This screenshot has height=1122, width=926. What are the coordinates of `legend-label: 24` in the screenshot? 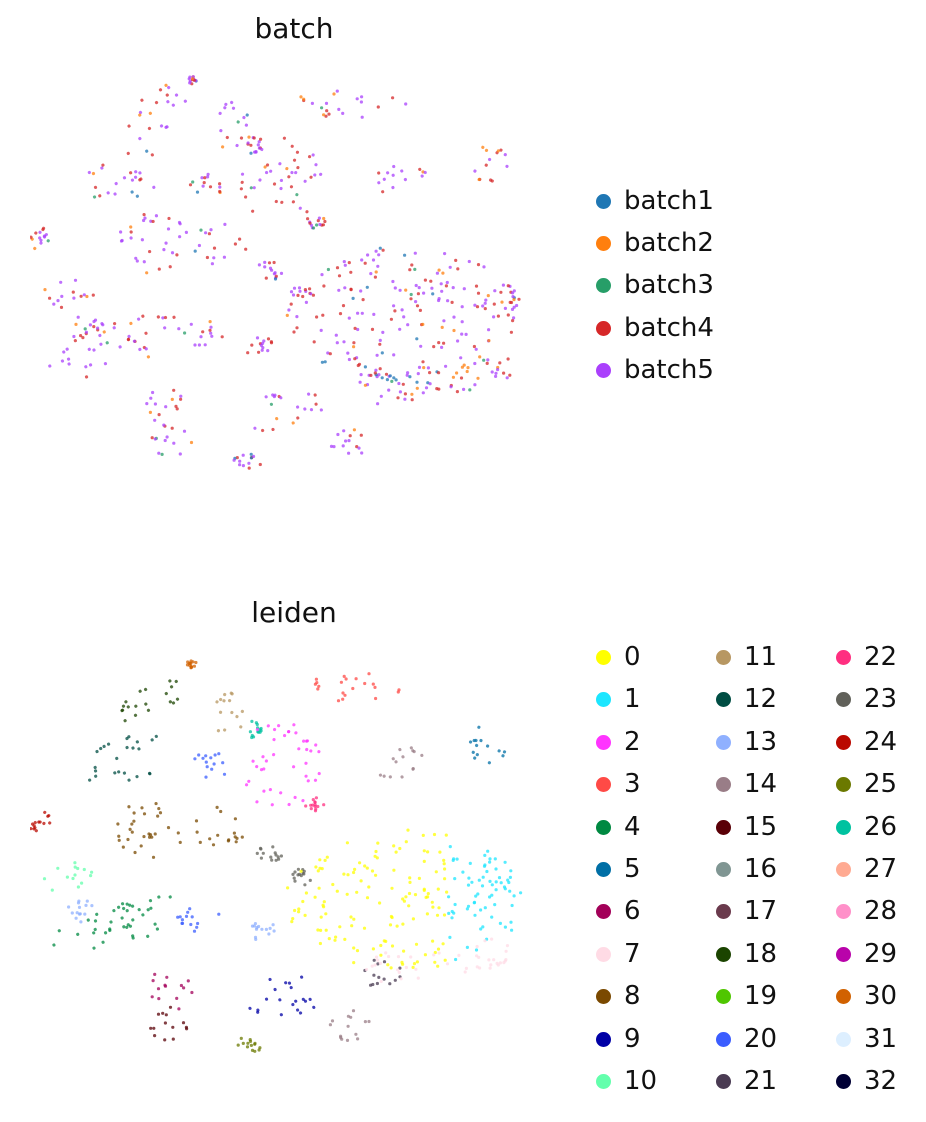 It's located at (881, 741).